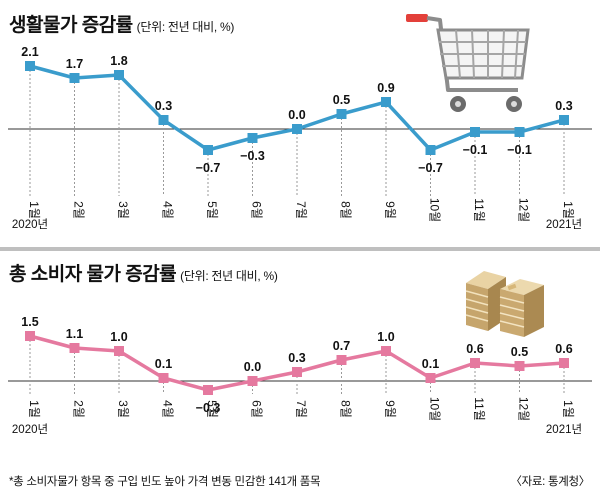 This screenshot has width=600, height=499. I want to click on chart-title-row: 생활물가 증감률 (단위: 전년 대비, %), so click(121, 23).